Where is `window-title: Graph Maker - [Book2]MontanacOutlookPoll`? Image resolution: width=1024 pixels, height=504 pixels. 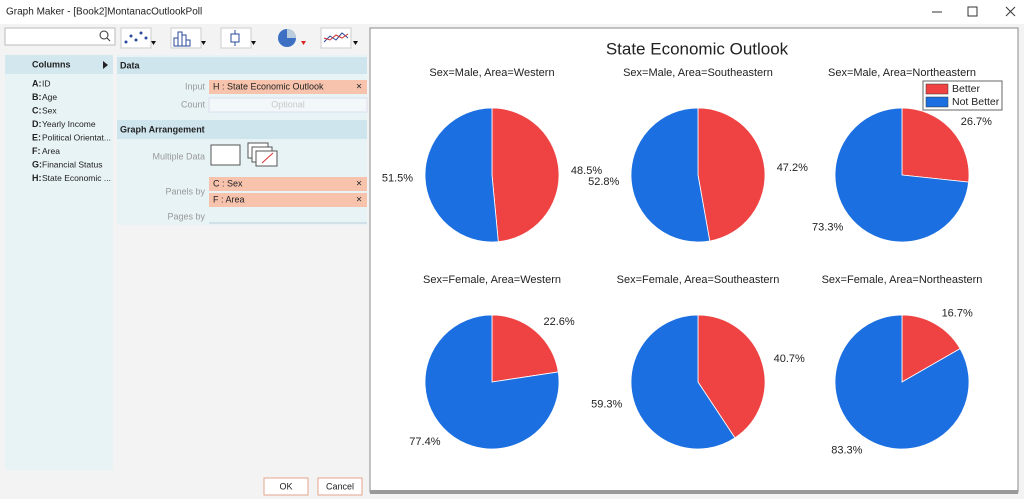 window-title: Graph Maker - [Book2]MontanacOutlookPoll is located at coordinates (104, 12).